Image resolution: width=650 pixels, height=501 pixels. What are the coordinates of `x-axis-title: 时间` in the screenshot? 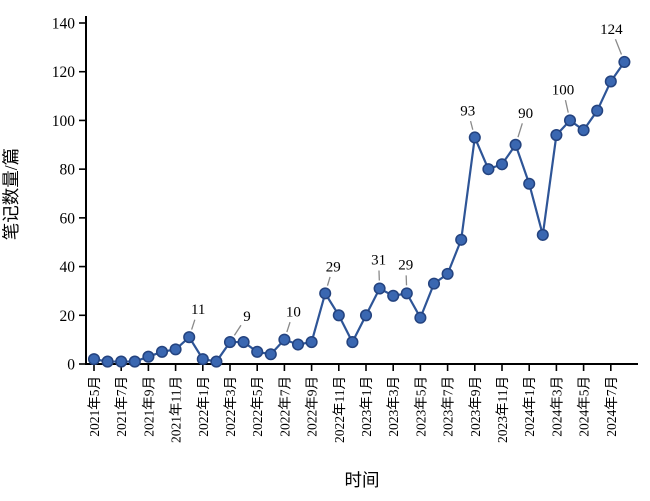 It's located at (362, 480).